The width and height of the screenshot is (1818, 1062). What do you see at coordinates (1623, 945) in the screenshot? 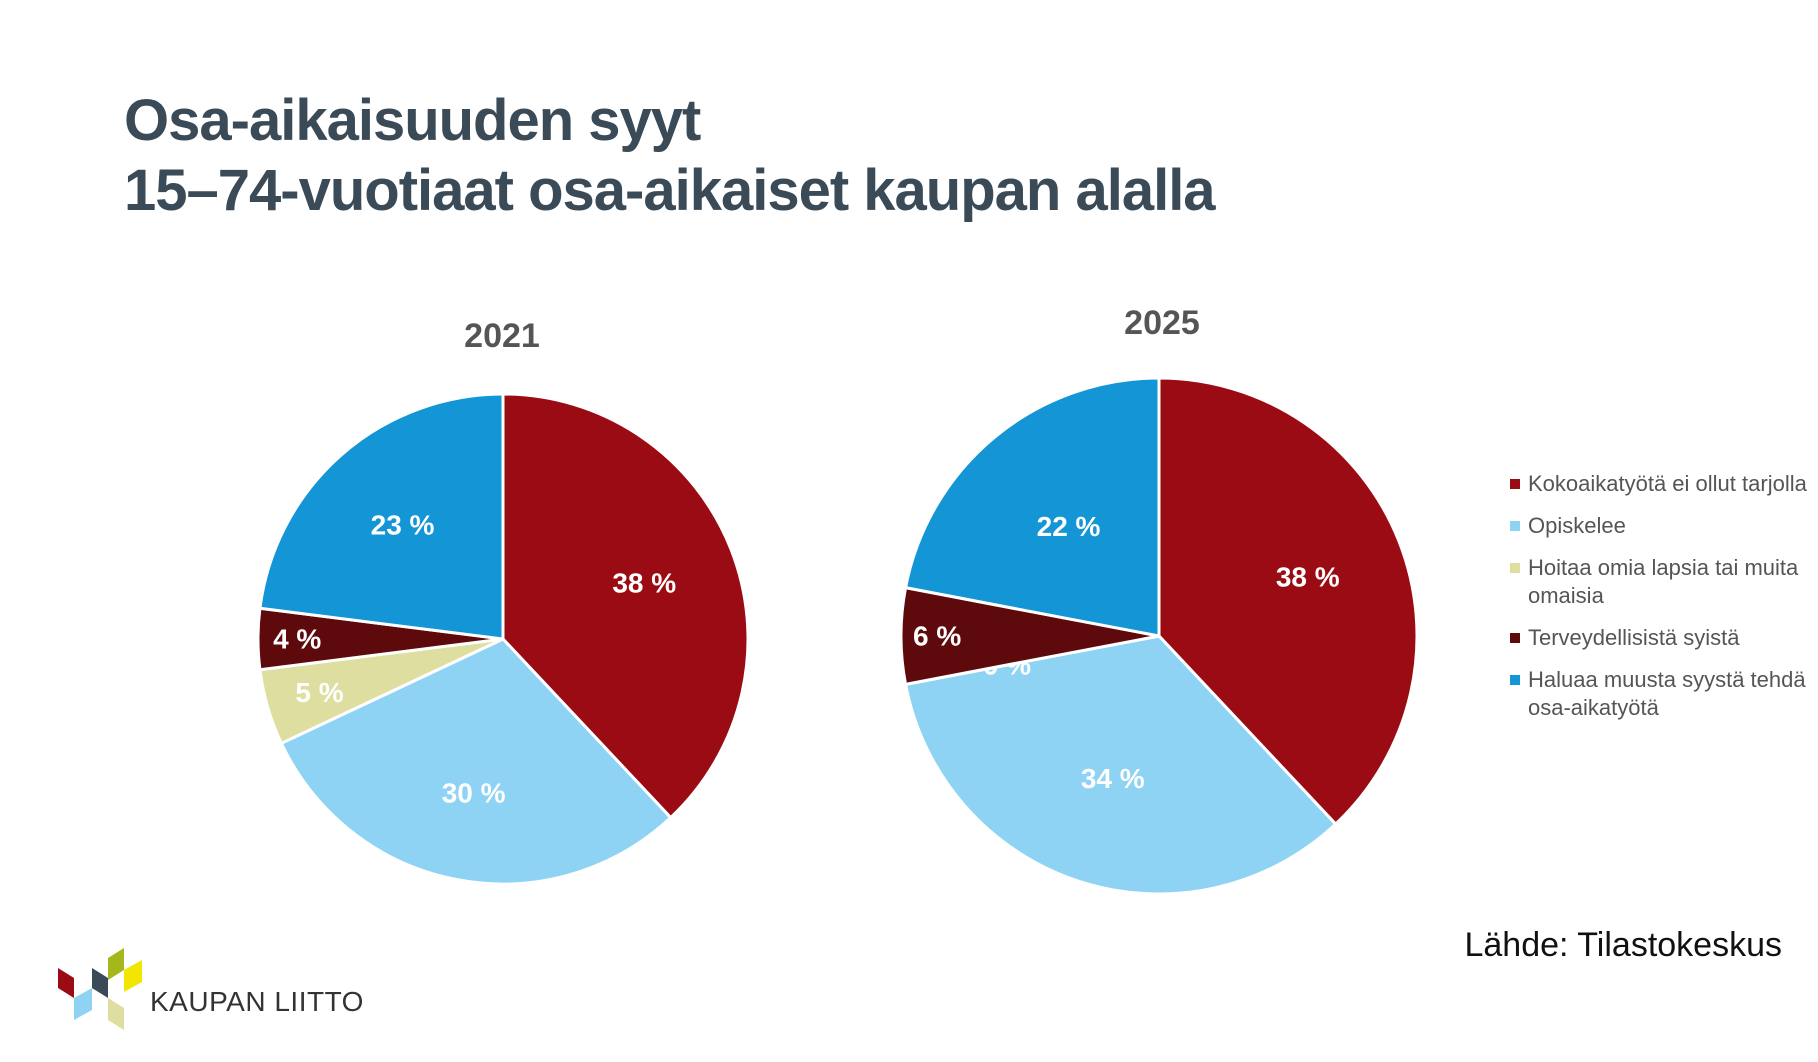
I see `source-note: Lähde: Tilastokeskus` at bounding box center [1623, 945].